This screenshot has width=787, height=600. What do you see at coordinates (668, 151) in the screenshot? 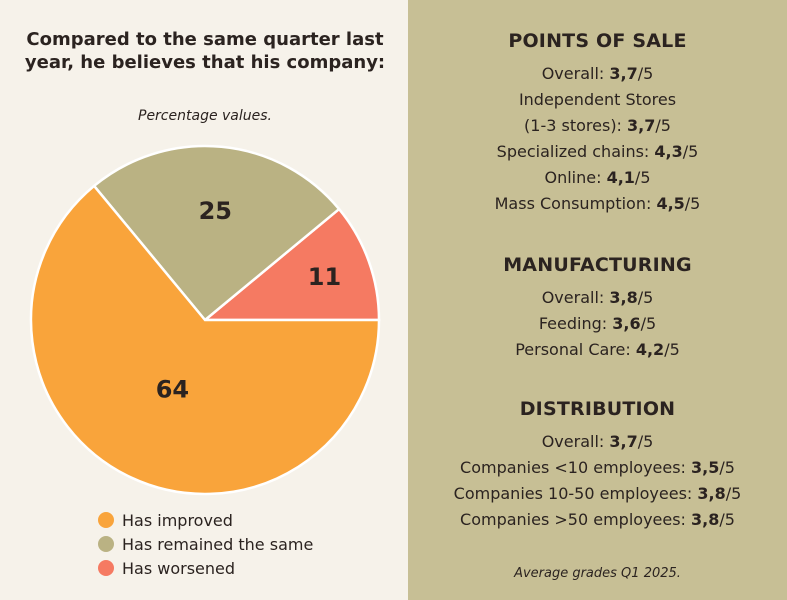
I see `grade-value: 4,3` at bounding box center [668, 151].